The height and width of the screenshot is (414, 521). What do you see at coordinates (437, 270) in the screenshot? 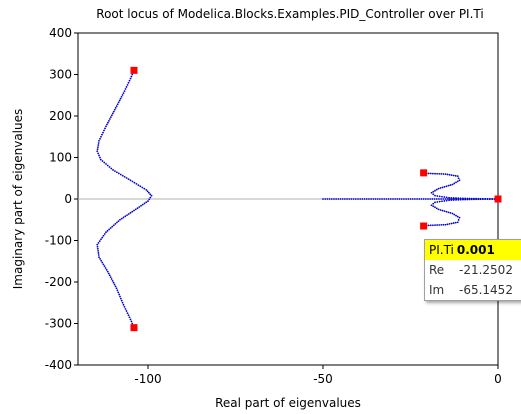
I see `tooltip-re-label: Re` at bounding box center [437, 270].